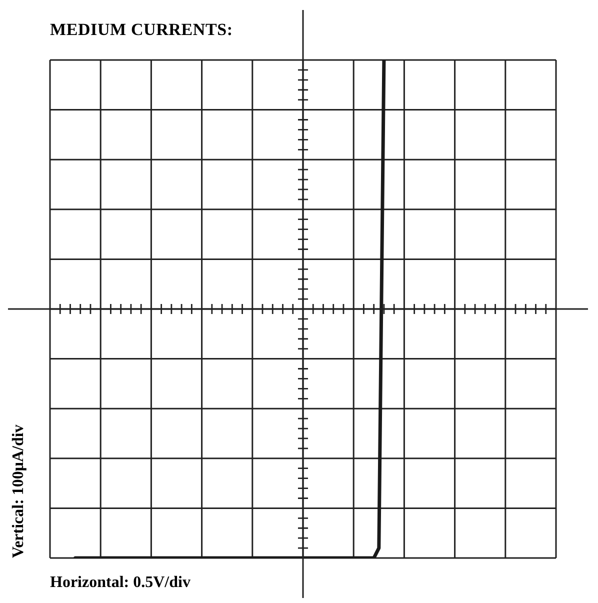 The width and height of the screenshot is (598, 603). What do you see at coordinates (120, 583) in the screenshot?
I see `x-axis-title: Horizontal: 0.5V/div` at bounding box center [120, 583].